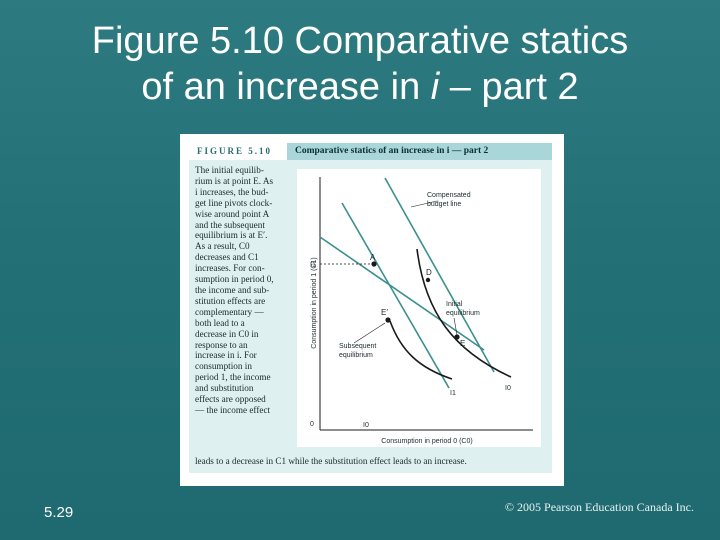  Describe the element at coordinates (388, 320) in the screenshot. I see `point-e-prime-marker` at that location.